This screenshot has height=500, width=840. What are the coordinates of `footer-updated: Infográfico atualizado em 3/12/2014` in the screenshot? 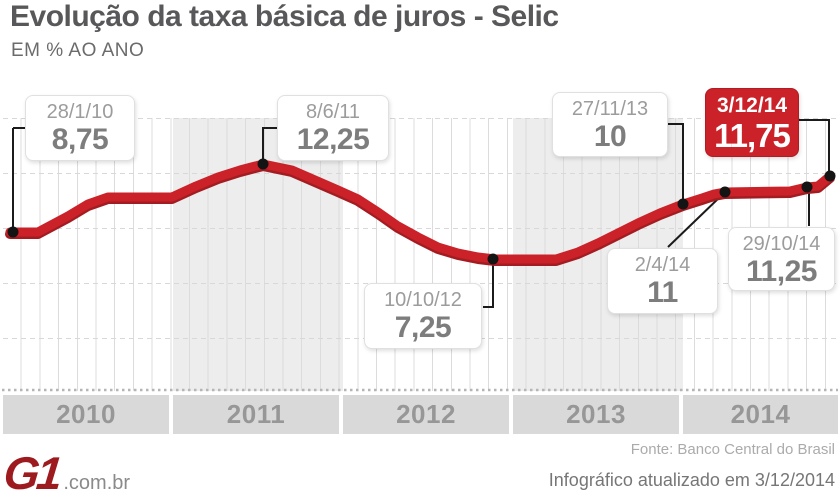 It's located at (691, 480).